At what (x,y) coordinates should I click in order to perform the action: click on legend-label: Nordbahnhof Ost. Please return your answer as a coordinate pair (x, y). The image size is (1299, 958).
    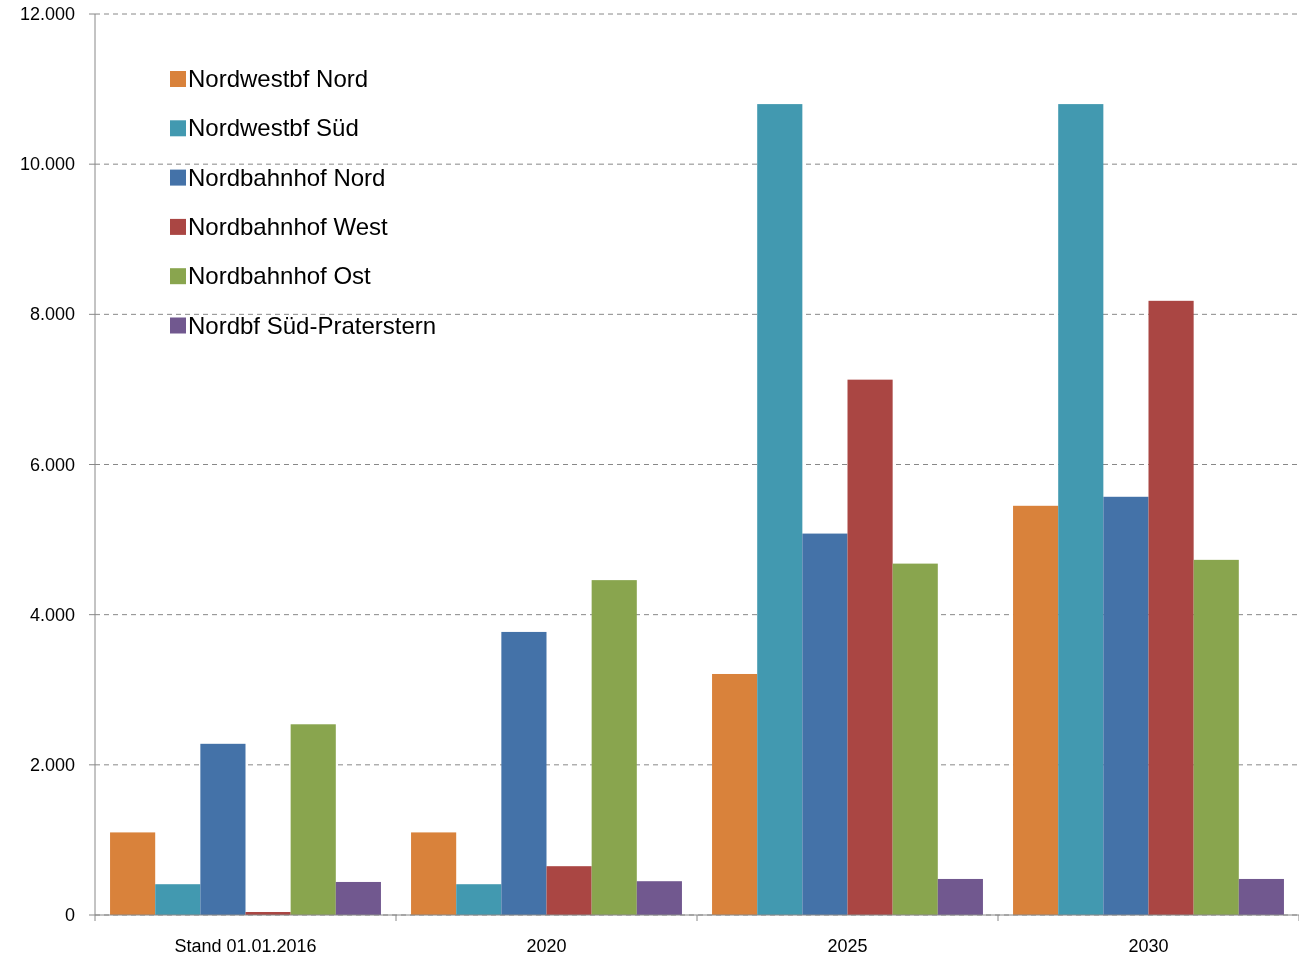
    Looking at the image, I should click on (280, 276).